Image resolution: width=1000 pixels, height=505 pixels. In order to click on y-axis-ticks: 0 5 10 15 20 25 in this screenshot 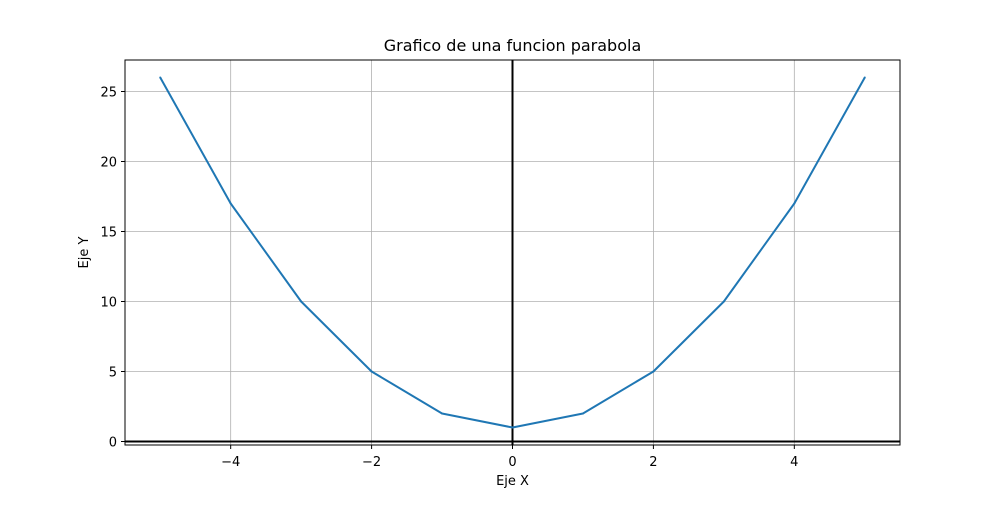, I will do `click(112, 268)`.